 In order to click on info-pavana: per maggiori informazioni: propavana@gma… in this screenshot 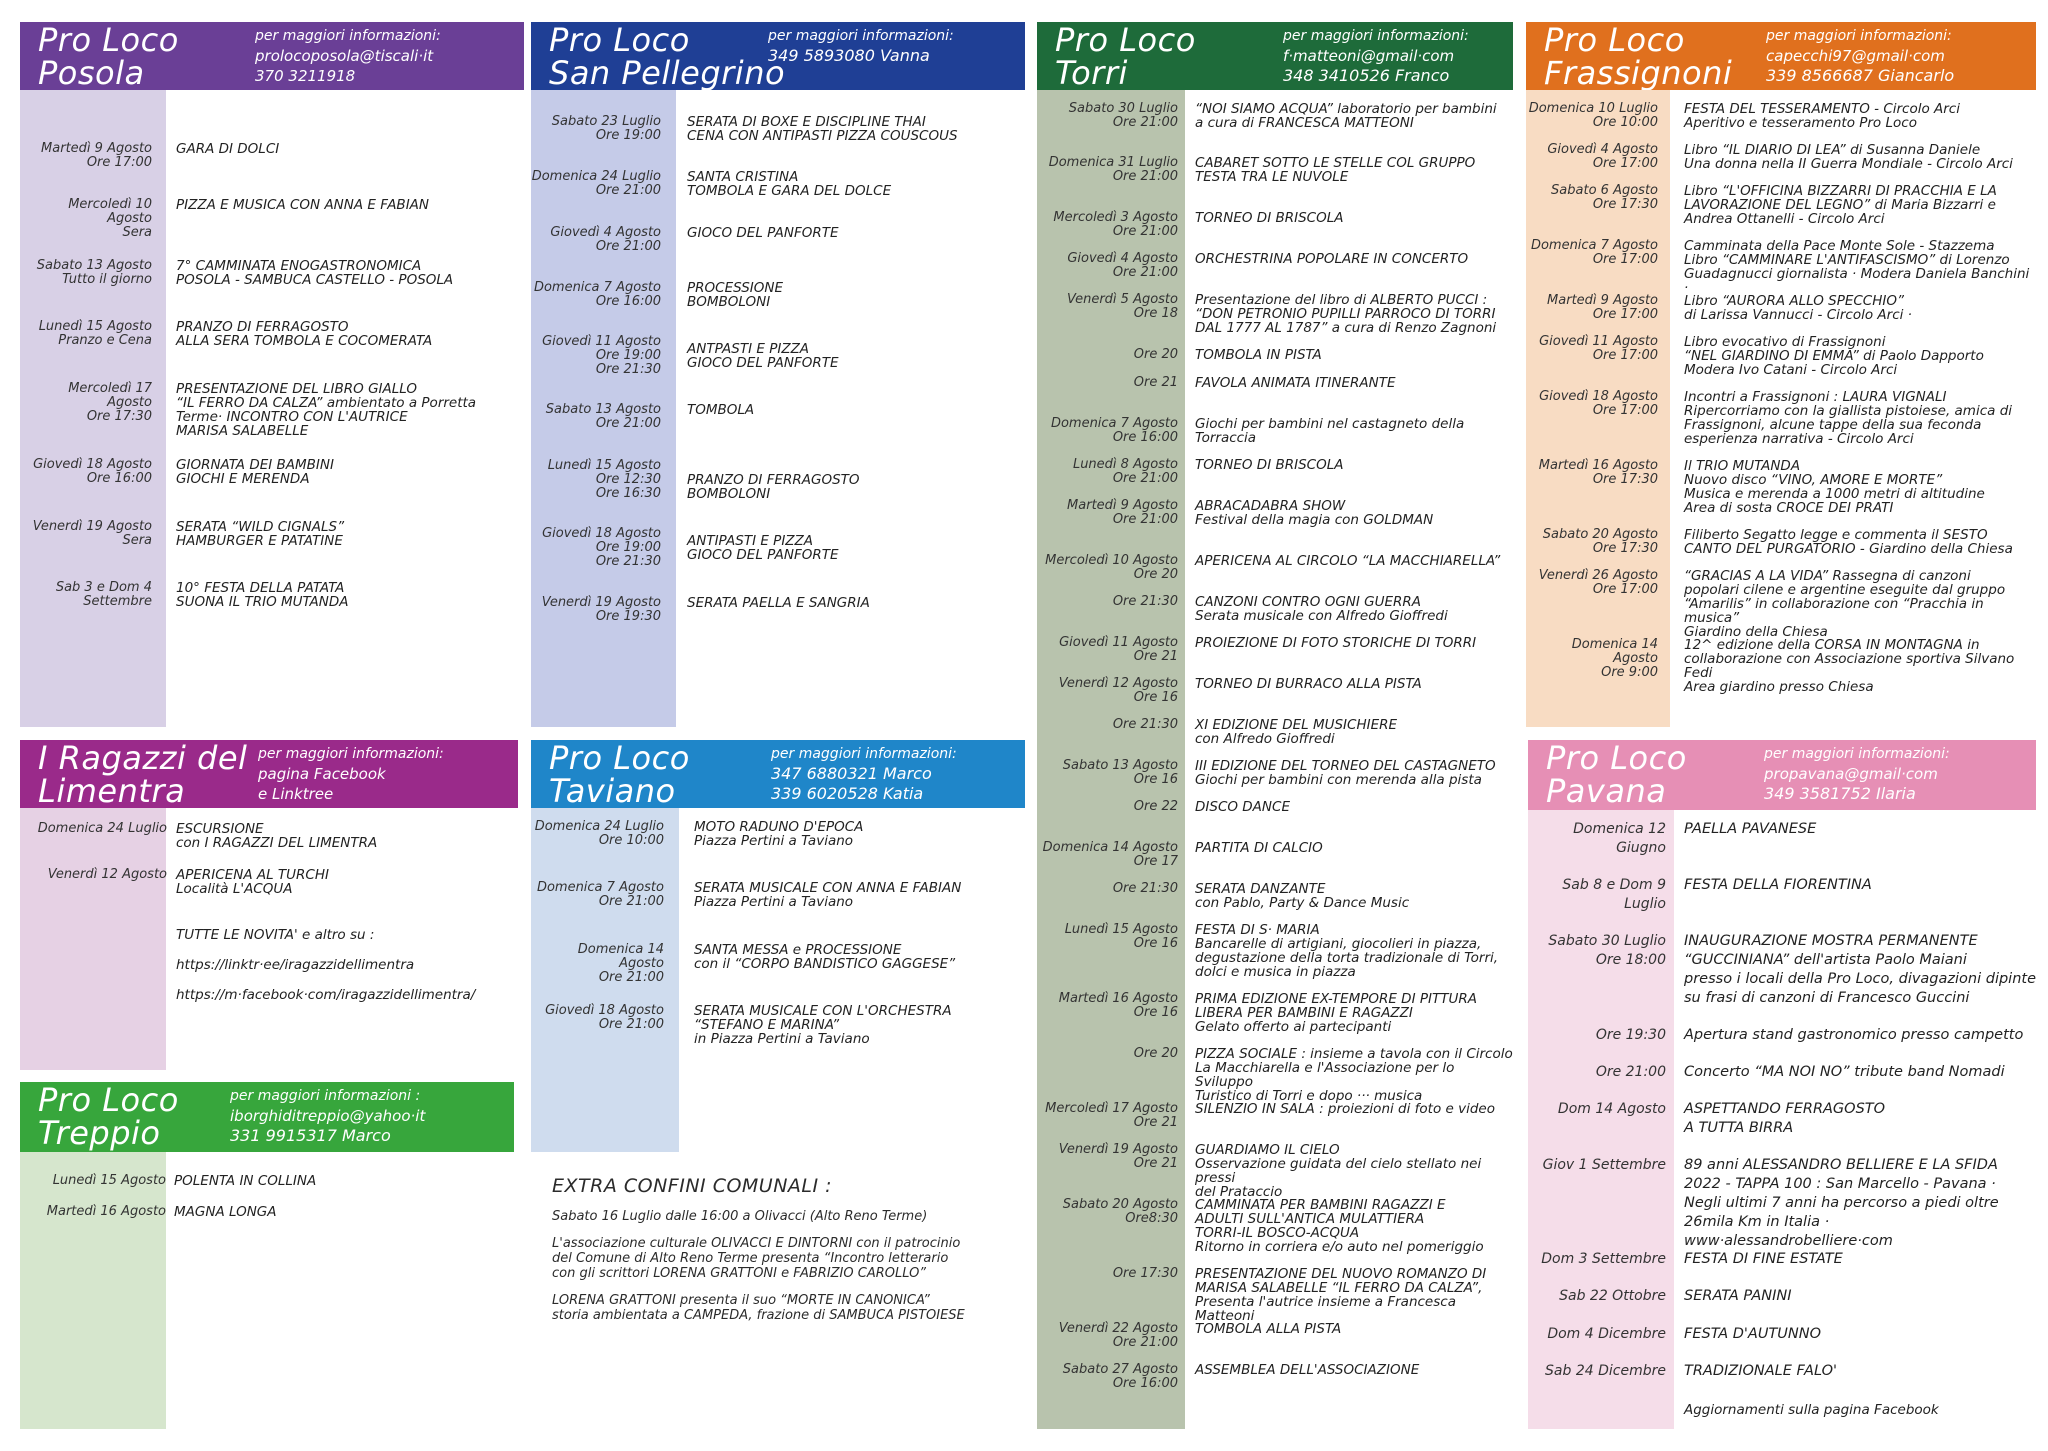, I will do `click(1857, 774)`.